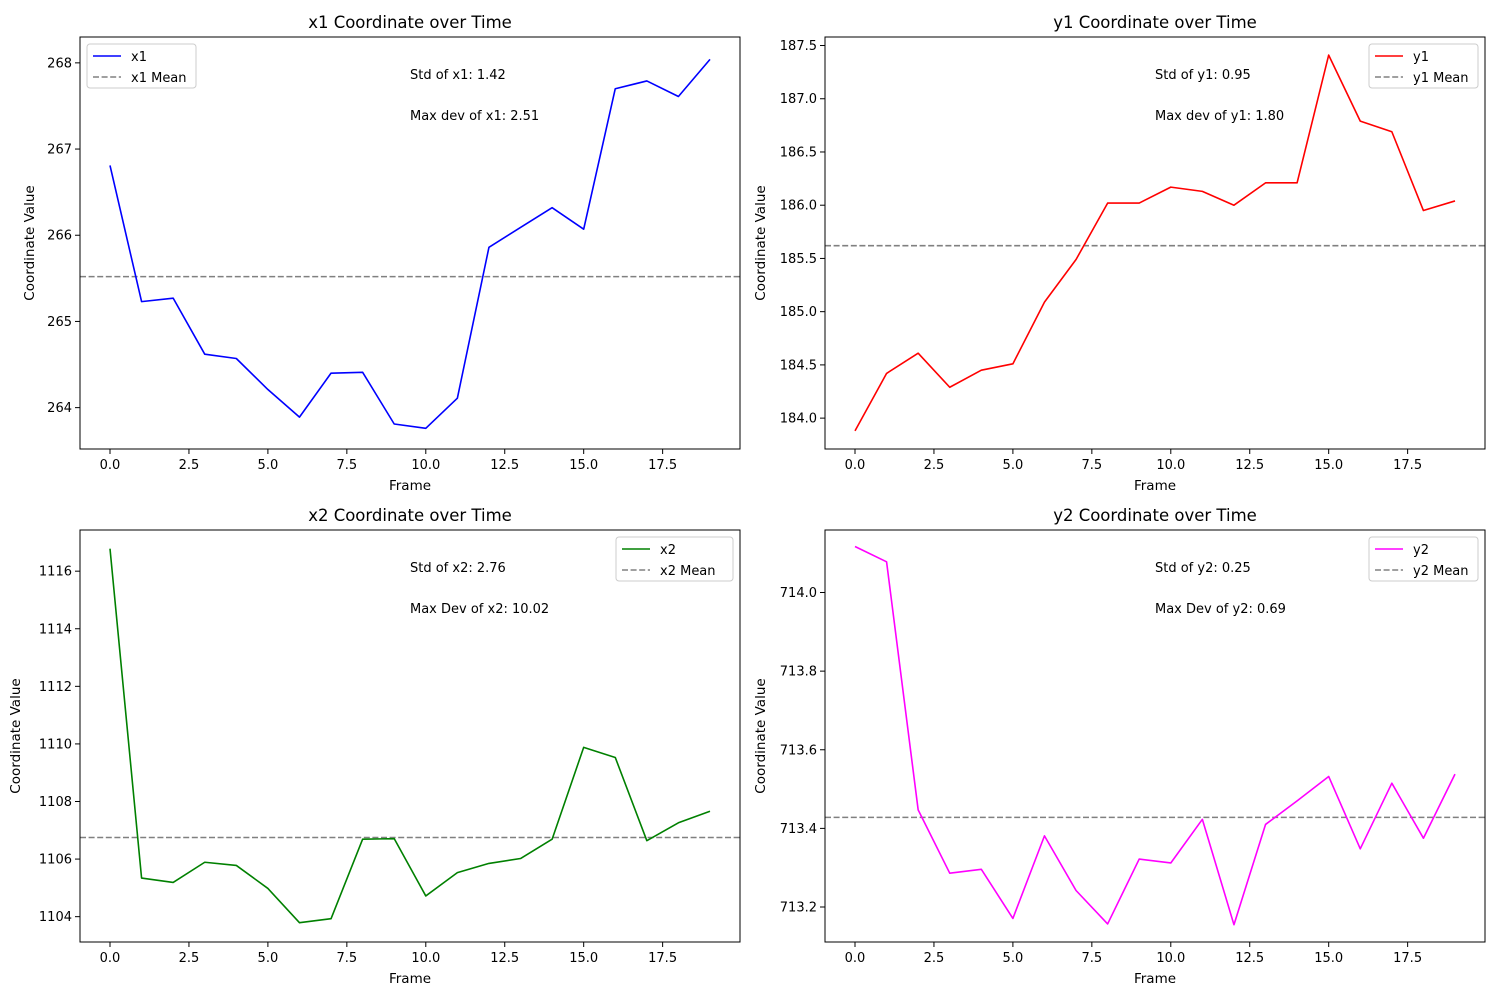 Image resolution: width=1500 pixels, height=1000 pixels. What do you see at coordinates (1441, 78) in the screenshot?
I see `legend-label-mean: y1 Mean` at bounding box center [1441, 78].